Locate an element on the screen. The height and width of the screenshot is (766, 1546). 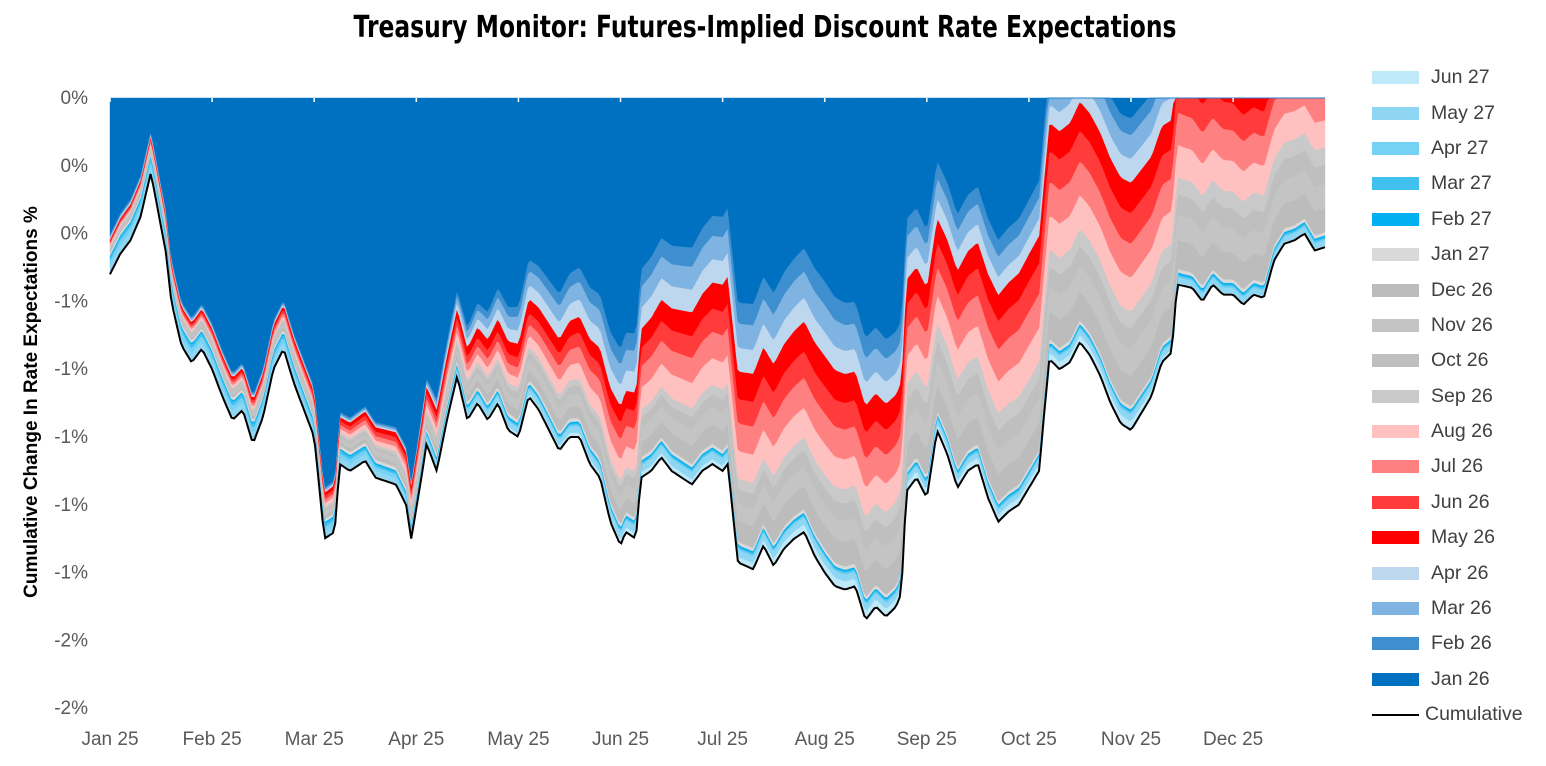
x-tick-label: Jul 25 is located at coordinates (722, 739).